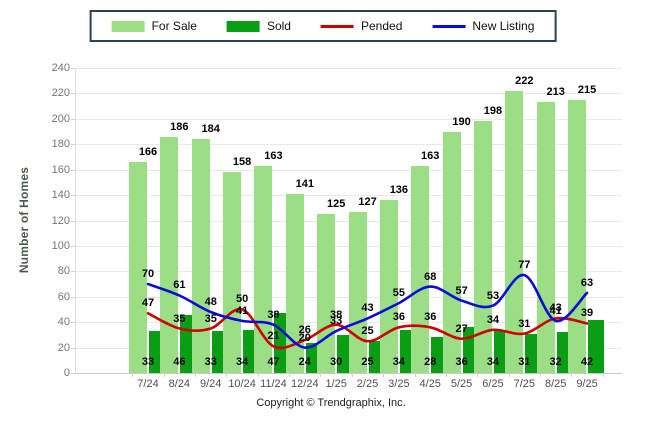 This screenshot has height=434, width=646. Describe the element at coordinates (555, 92) in the screenshot. I see `for-sale-value-label: 213` at that location.